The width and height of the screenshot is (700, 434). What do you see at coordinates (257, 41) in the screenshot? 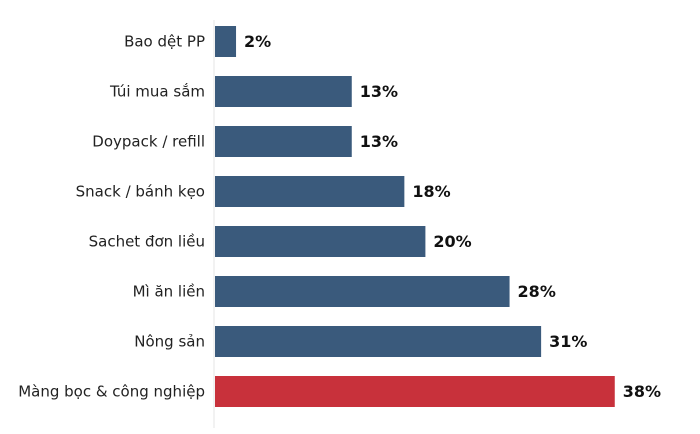
I see `value-label: 2%` at bounding box center [257, 41].